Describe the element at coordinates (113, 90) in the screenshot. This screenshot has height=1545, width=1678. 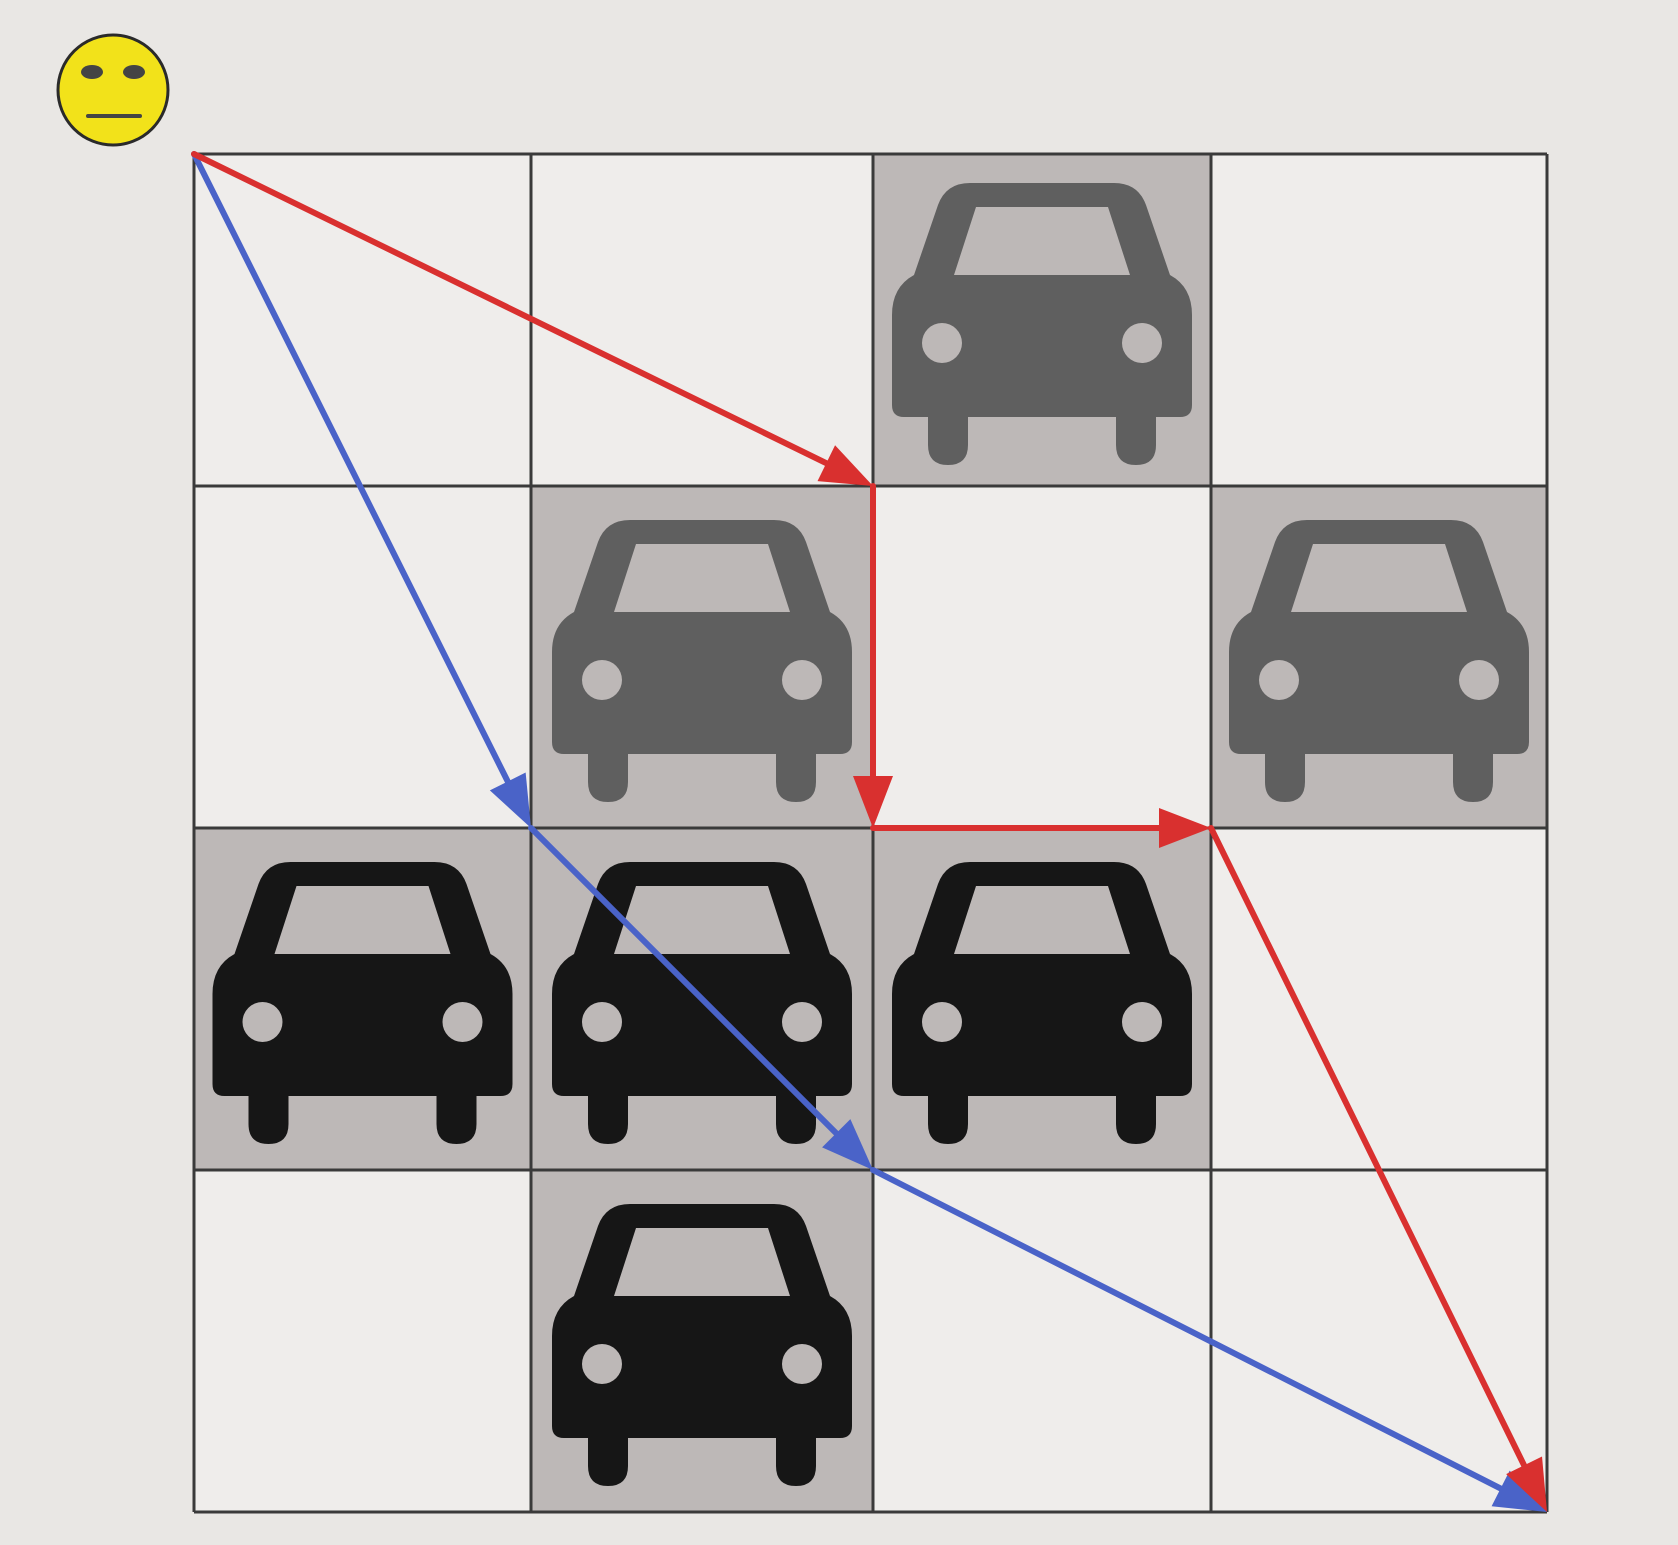
I see `agent-face-icon` at that location.